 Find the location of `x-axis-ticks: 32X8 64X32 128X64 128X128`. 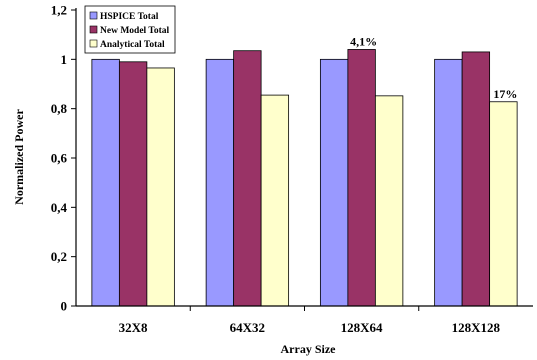

x-axis-ticks: 32X8 64X32 128X64 128X128 is located at coordinates (310, 320).